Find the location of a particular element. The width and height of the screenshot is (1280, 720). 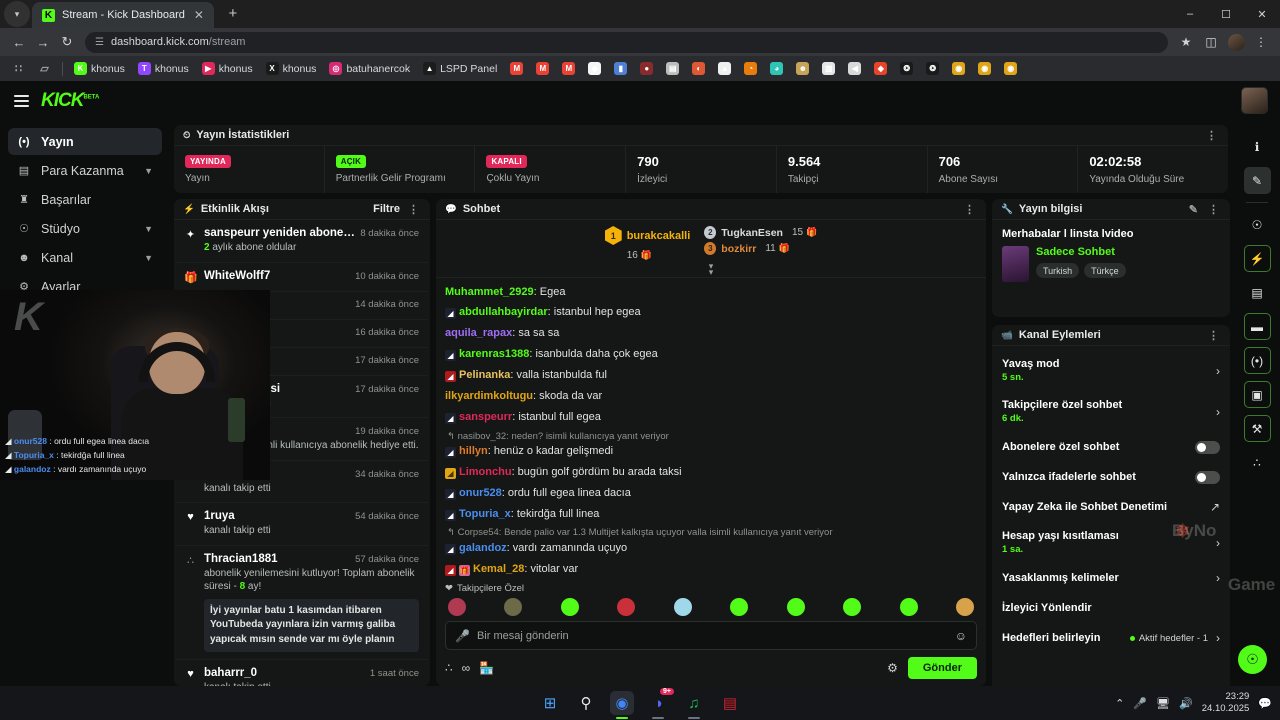

identity-icon: ∴ is located at coordinates (1257, 462).